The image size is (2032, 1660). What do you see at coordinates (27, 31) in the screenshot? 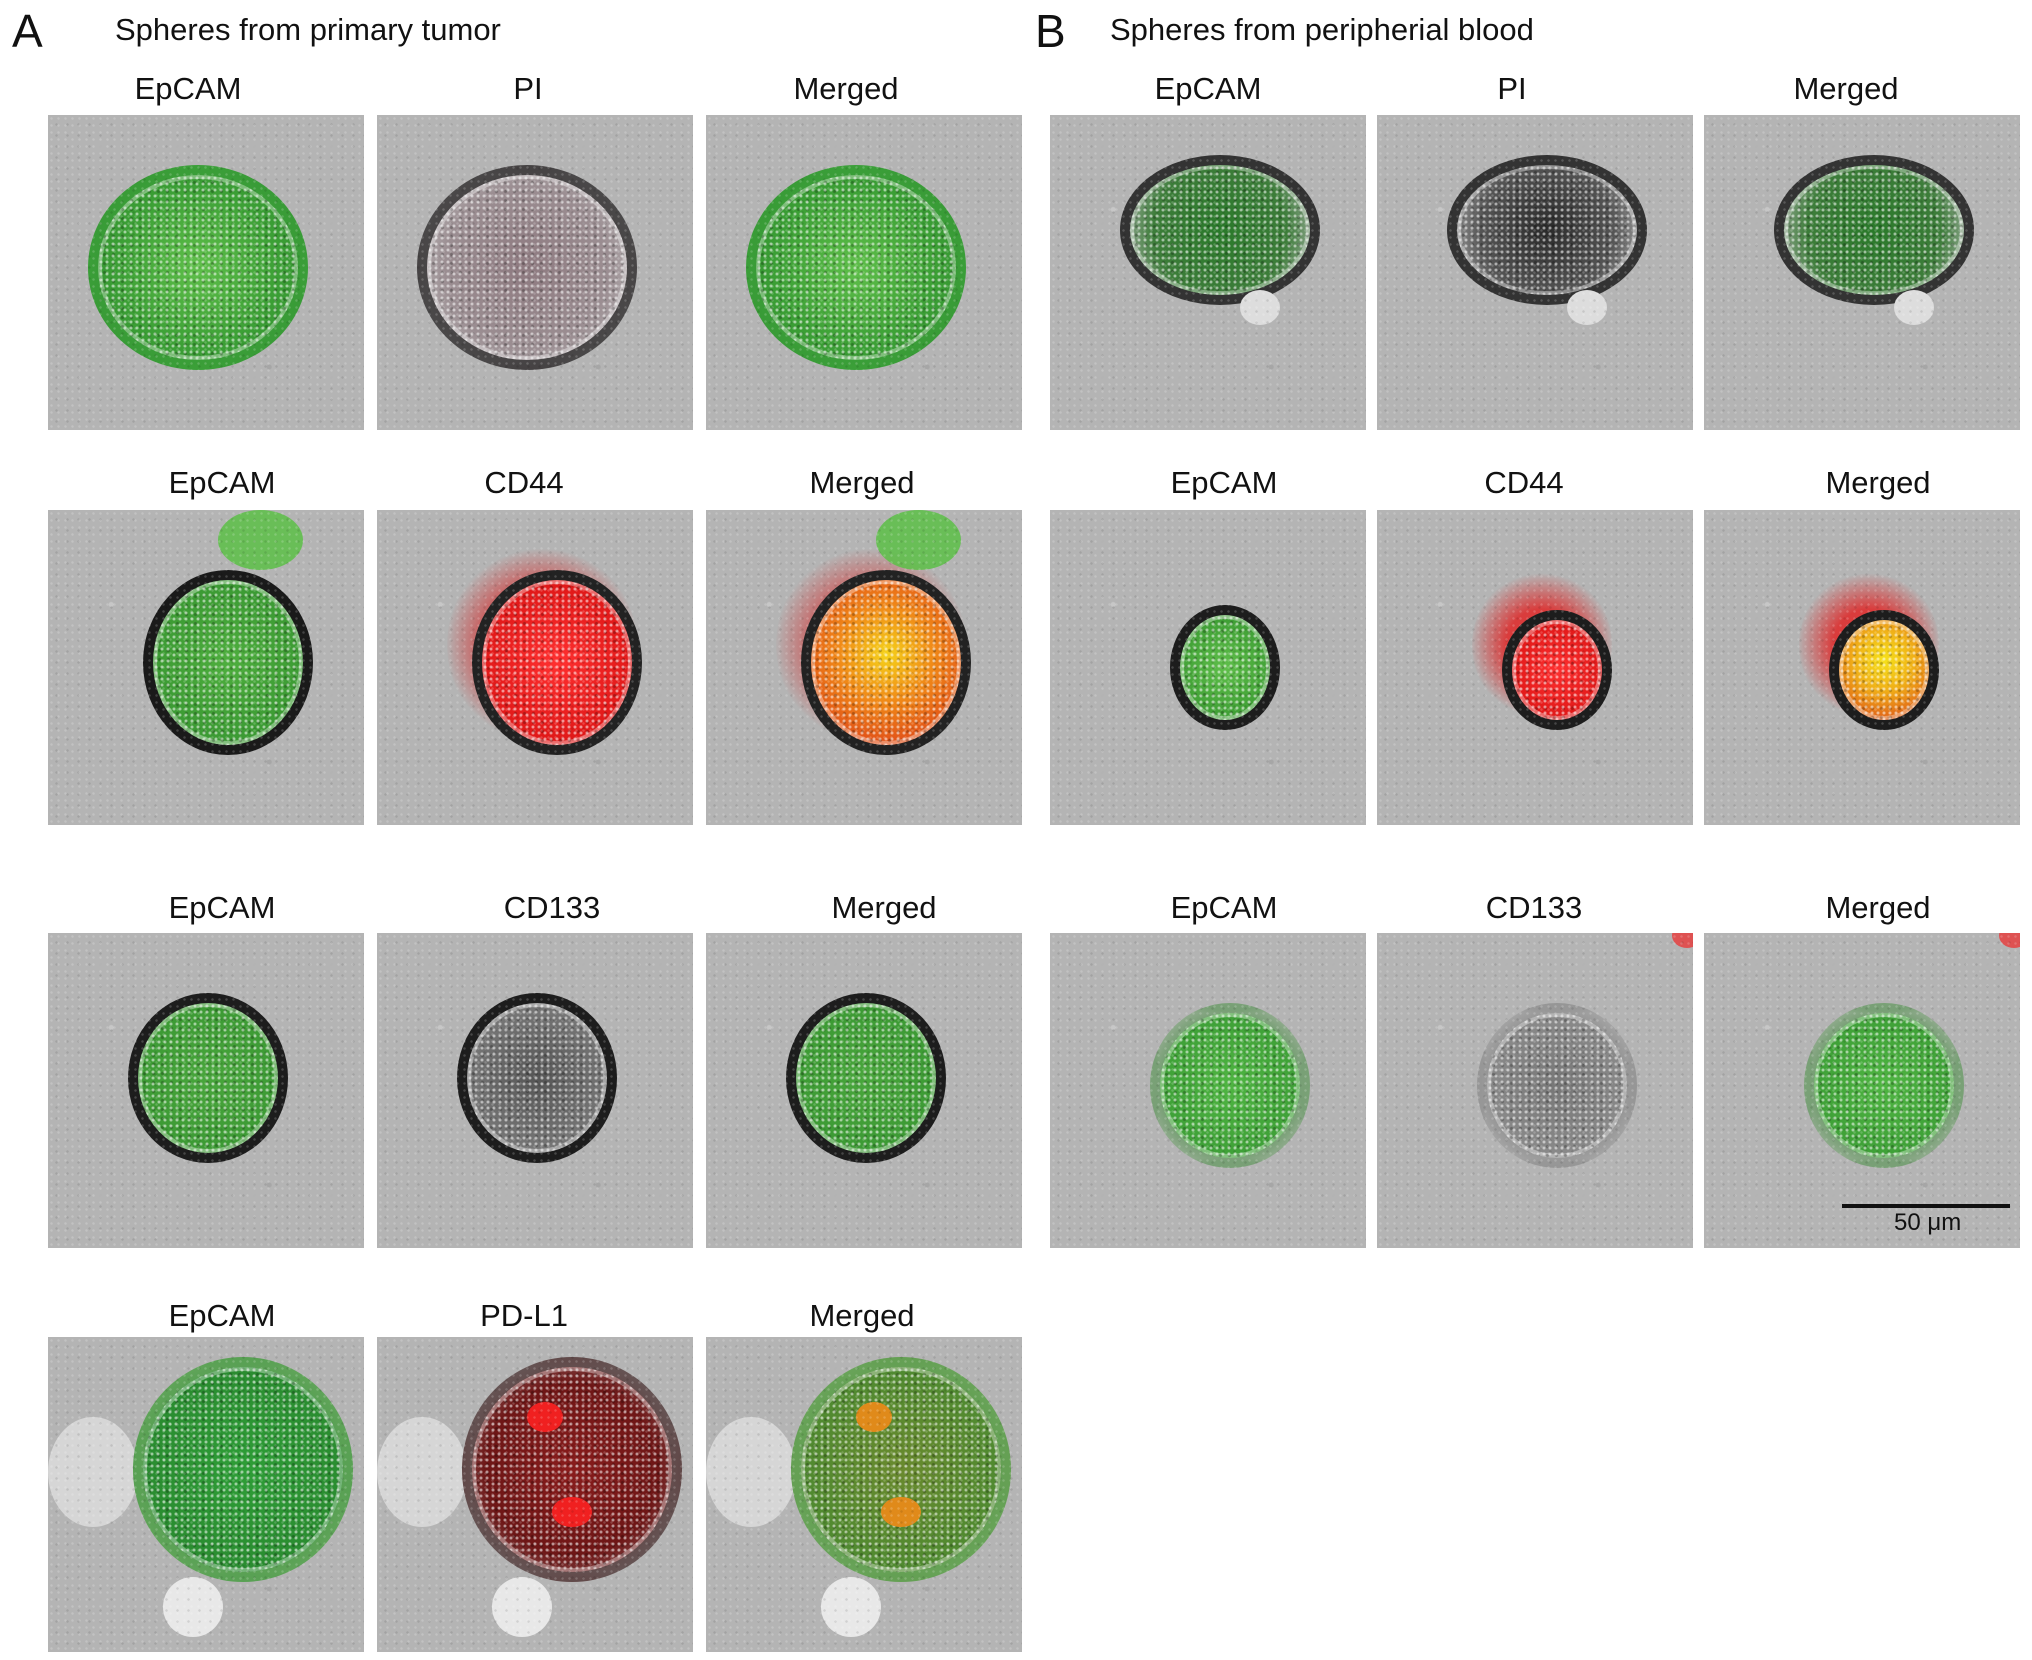
I see `panel-a-letter: A` at bounding box center [27, 31].